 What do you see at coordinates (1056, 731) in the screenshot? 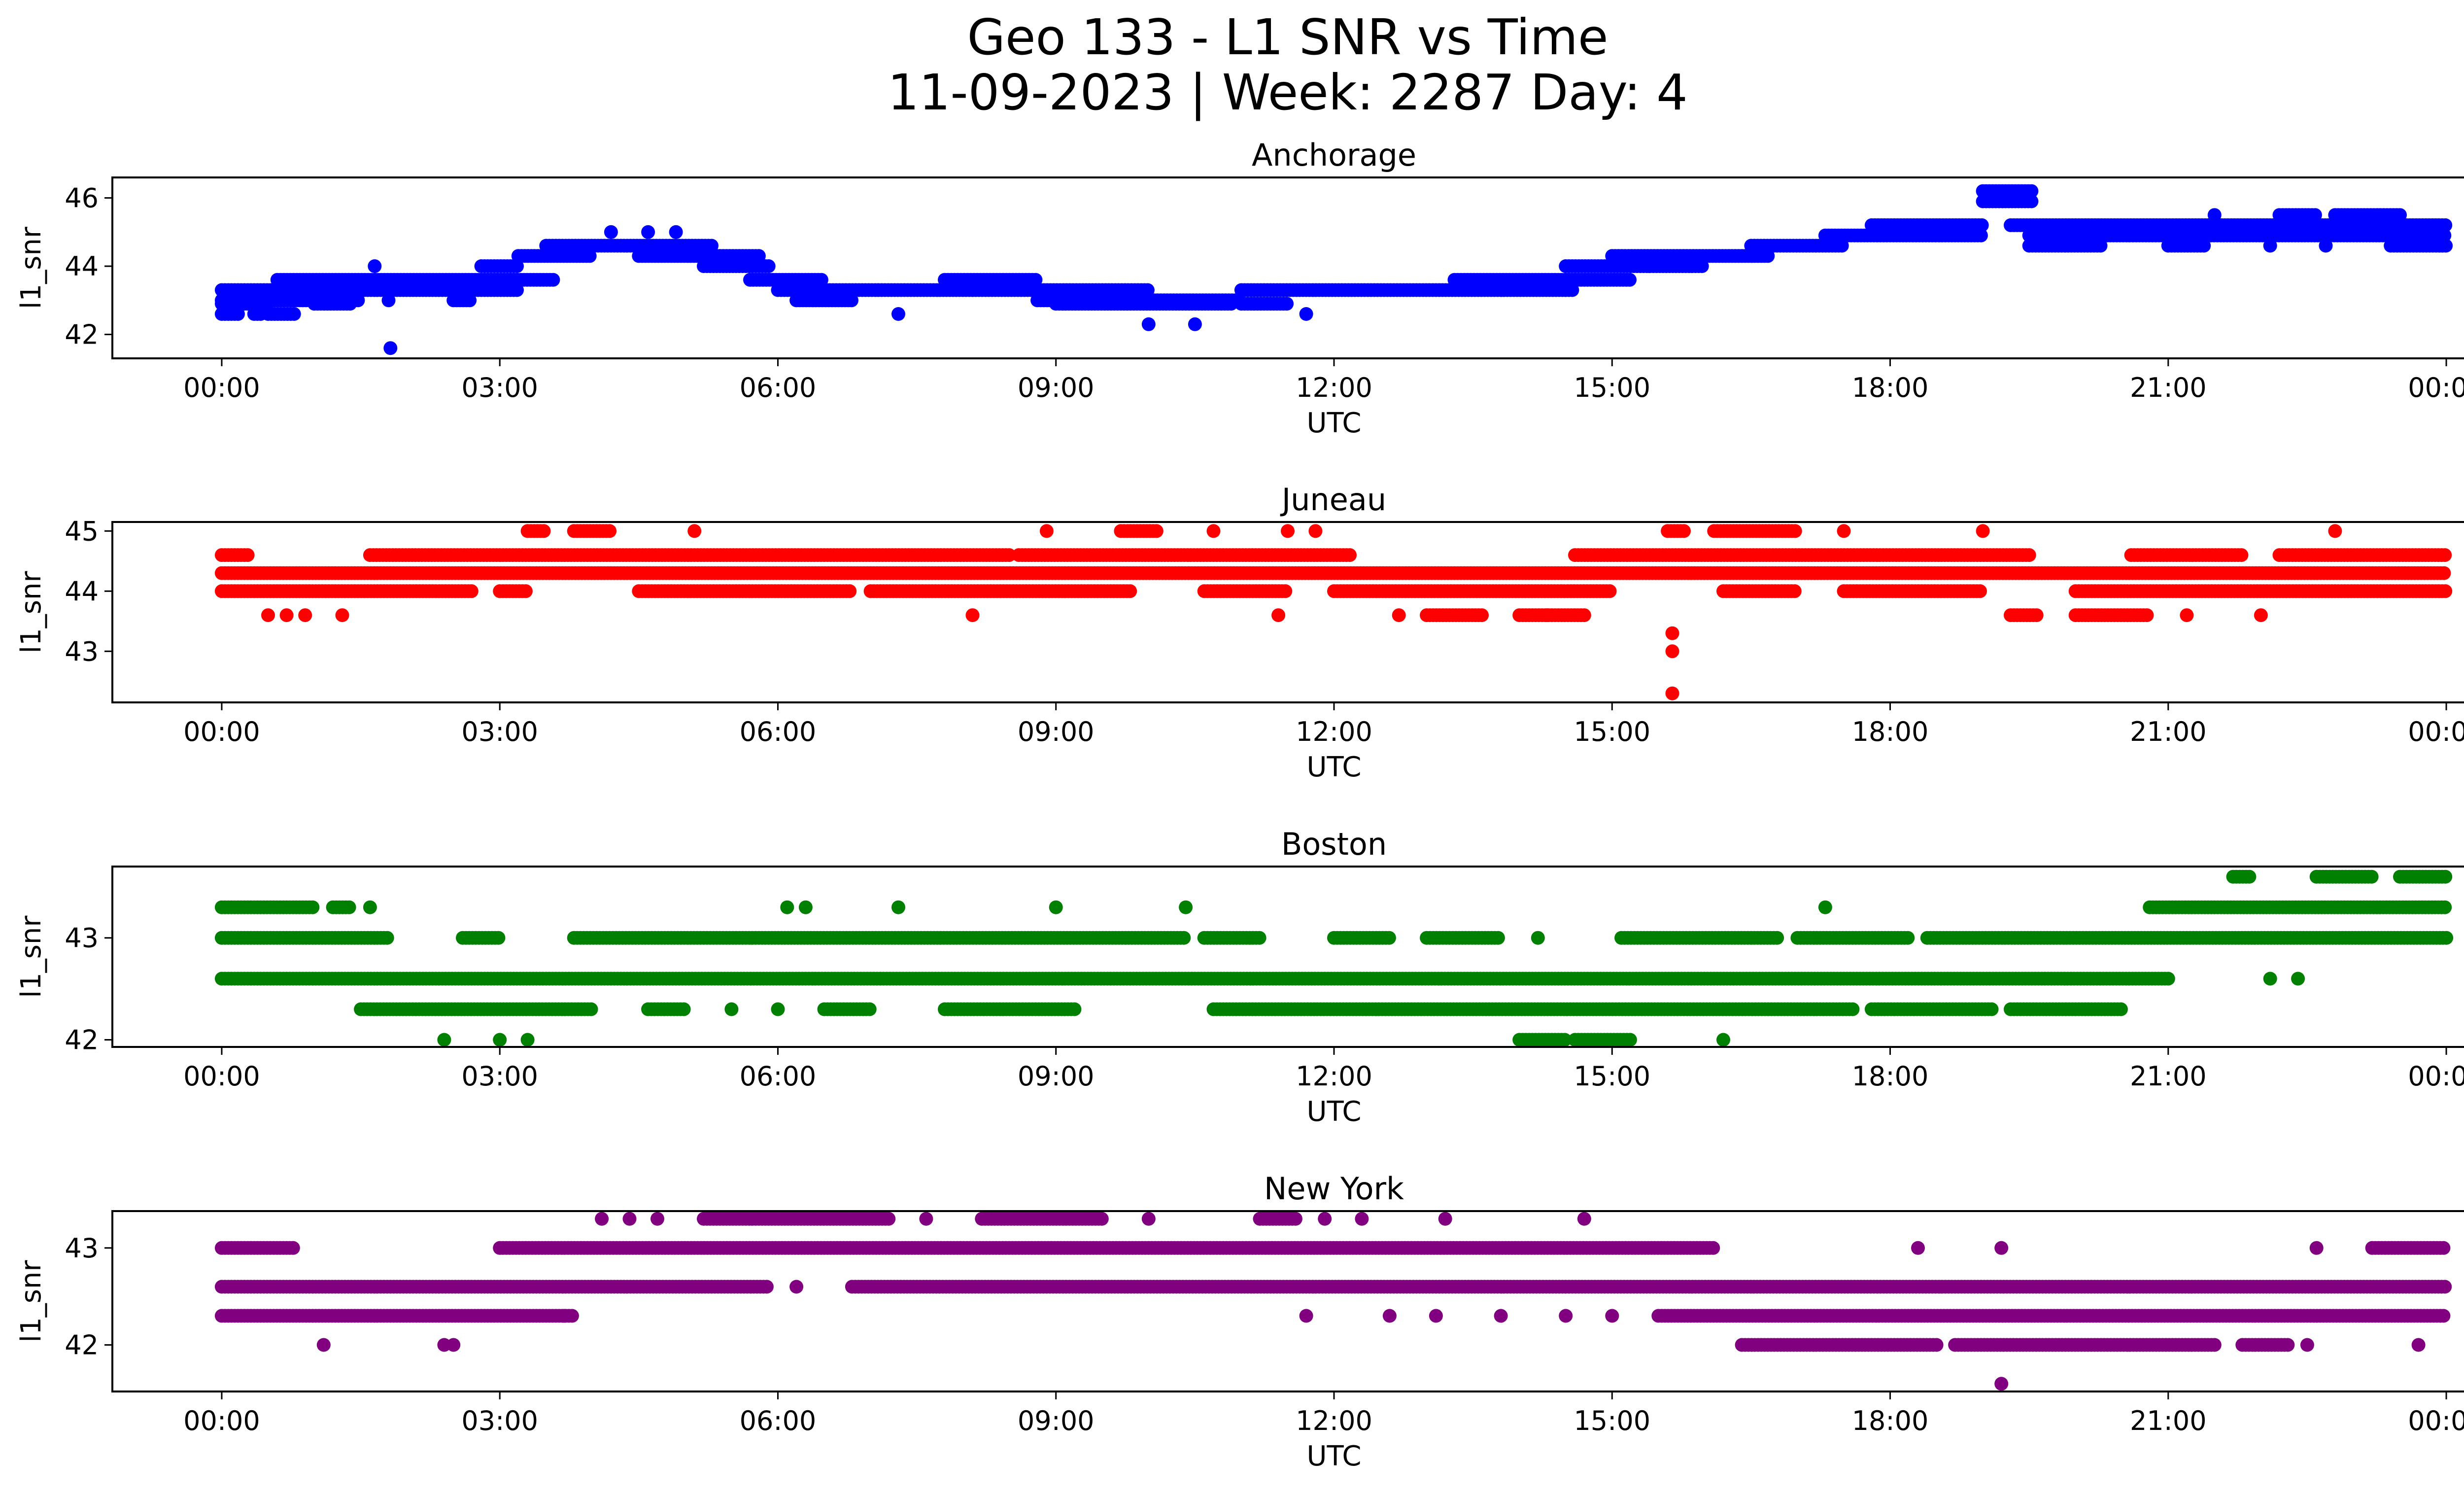
I see `x-tick-label: 09:00` at bounding box center [1056, 731].